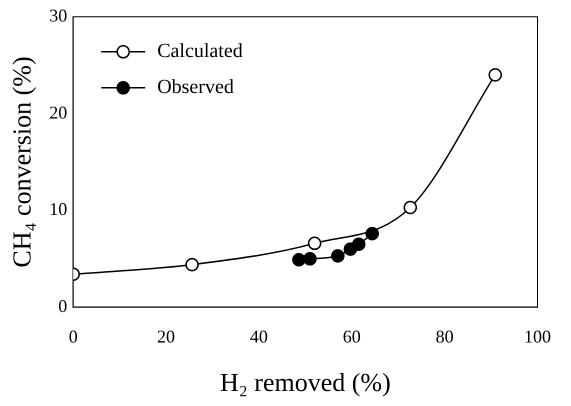 Image resolution: width=571 pixels, height=406 pixels. What do you see at coordinates (259, 336) in the screenshot?
I see `x-tick-label: 40` at bounding box center [259, 336].